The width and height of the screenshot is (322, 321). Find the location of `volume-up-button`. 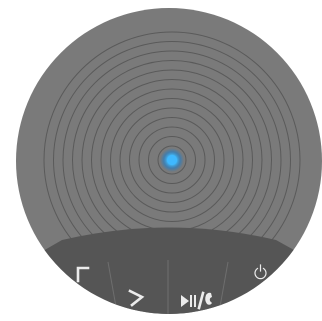

volume-up-button is located at coordinates (139, 289).